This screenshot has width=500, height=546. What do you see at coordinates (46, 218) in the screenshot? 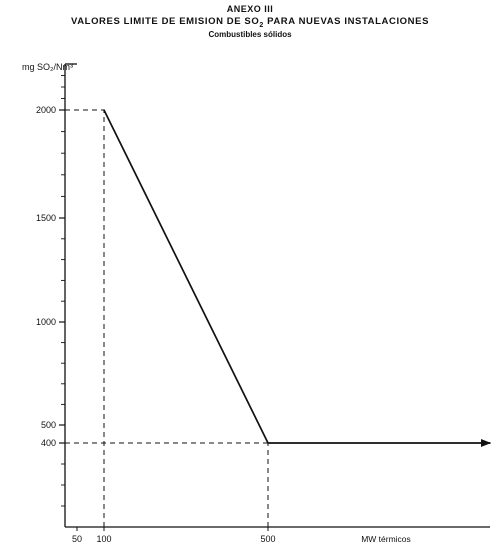
I see `y-tick-label-1500: 1500` at bounding box center [46, 218].